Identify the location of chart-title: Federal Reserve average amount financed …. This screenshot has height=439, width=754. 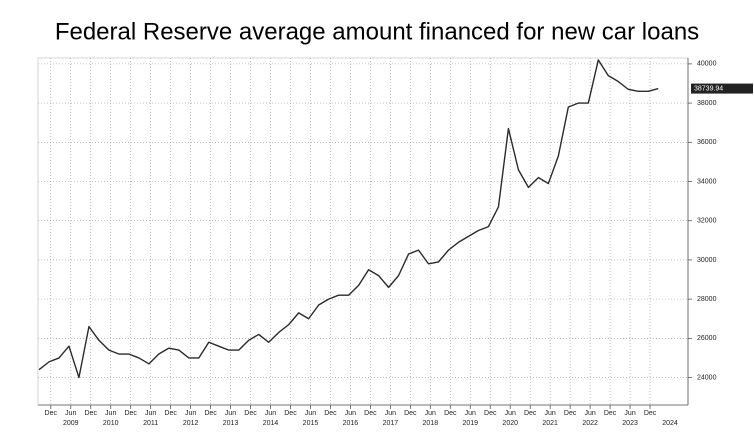
(377, 31).